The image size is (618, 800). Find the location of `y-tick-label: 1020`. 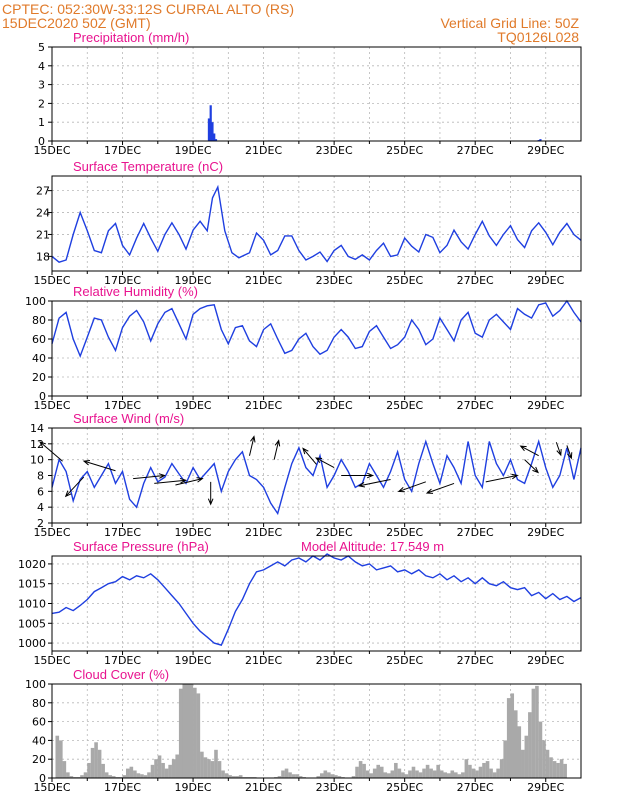

y-tick-label: 1020 is located at coordinates (32, 564).